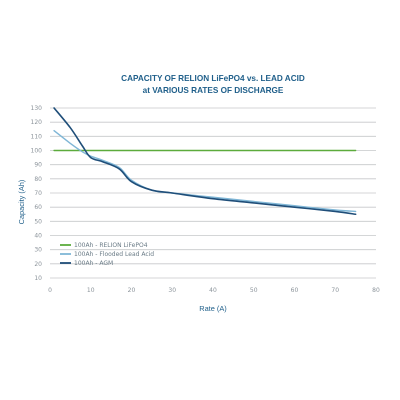  Describe the element at coordinates (172, 290) in the screenshot. I see `x-tick-label: 30` at that location.